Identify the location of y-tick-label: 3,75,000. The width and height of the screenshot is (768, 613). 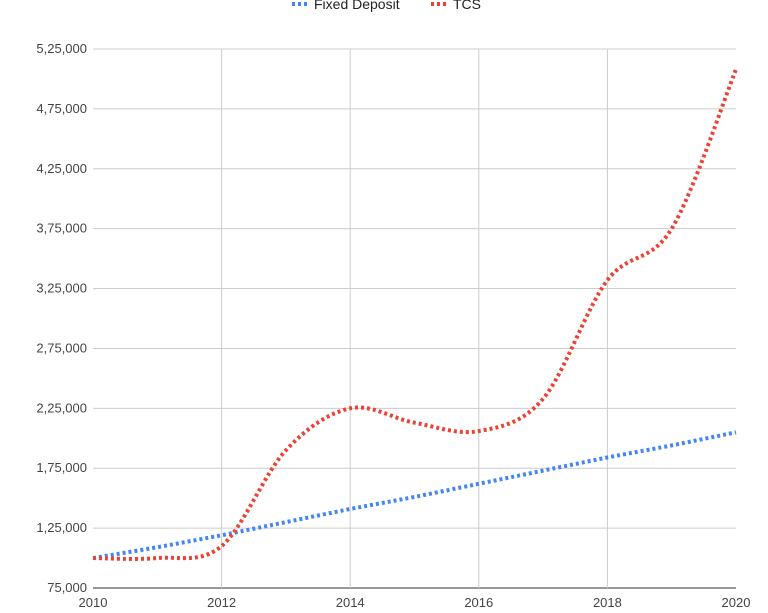
(61, 228).